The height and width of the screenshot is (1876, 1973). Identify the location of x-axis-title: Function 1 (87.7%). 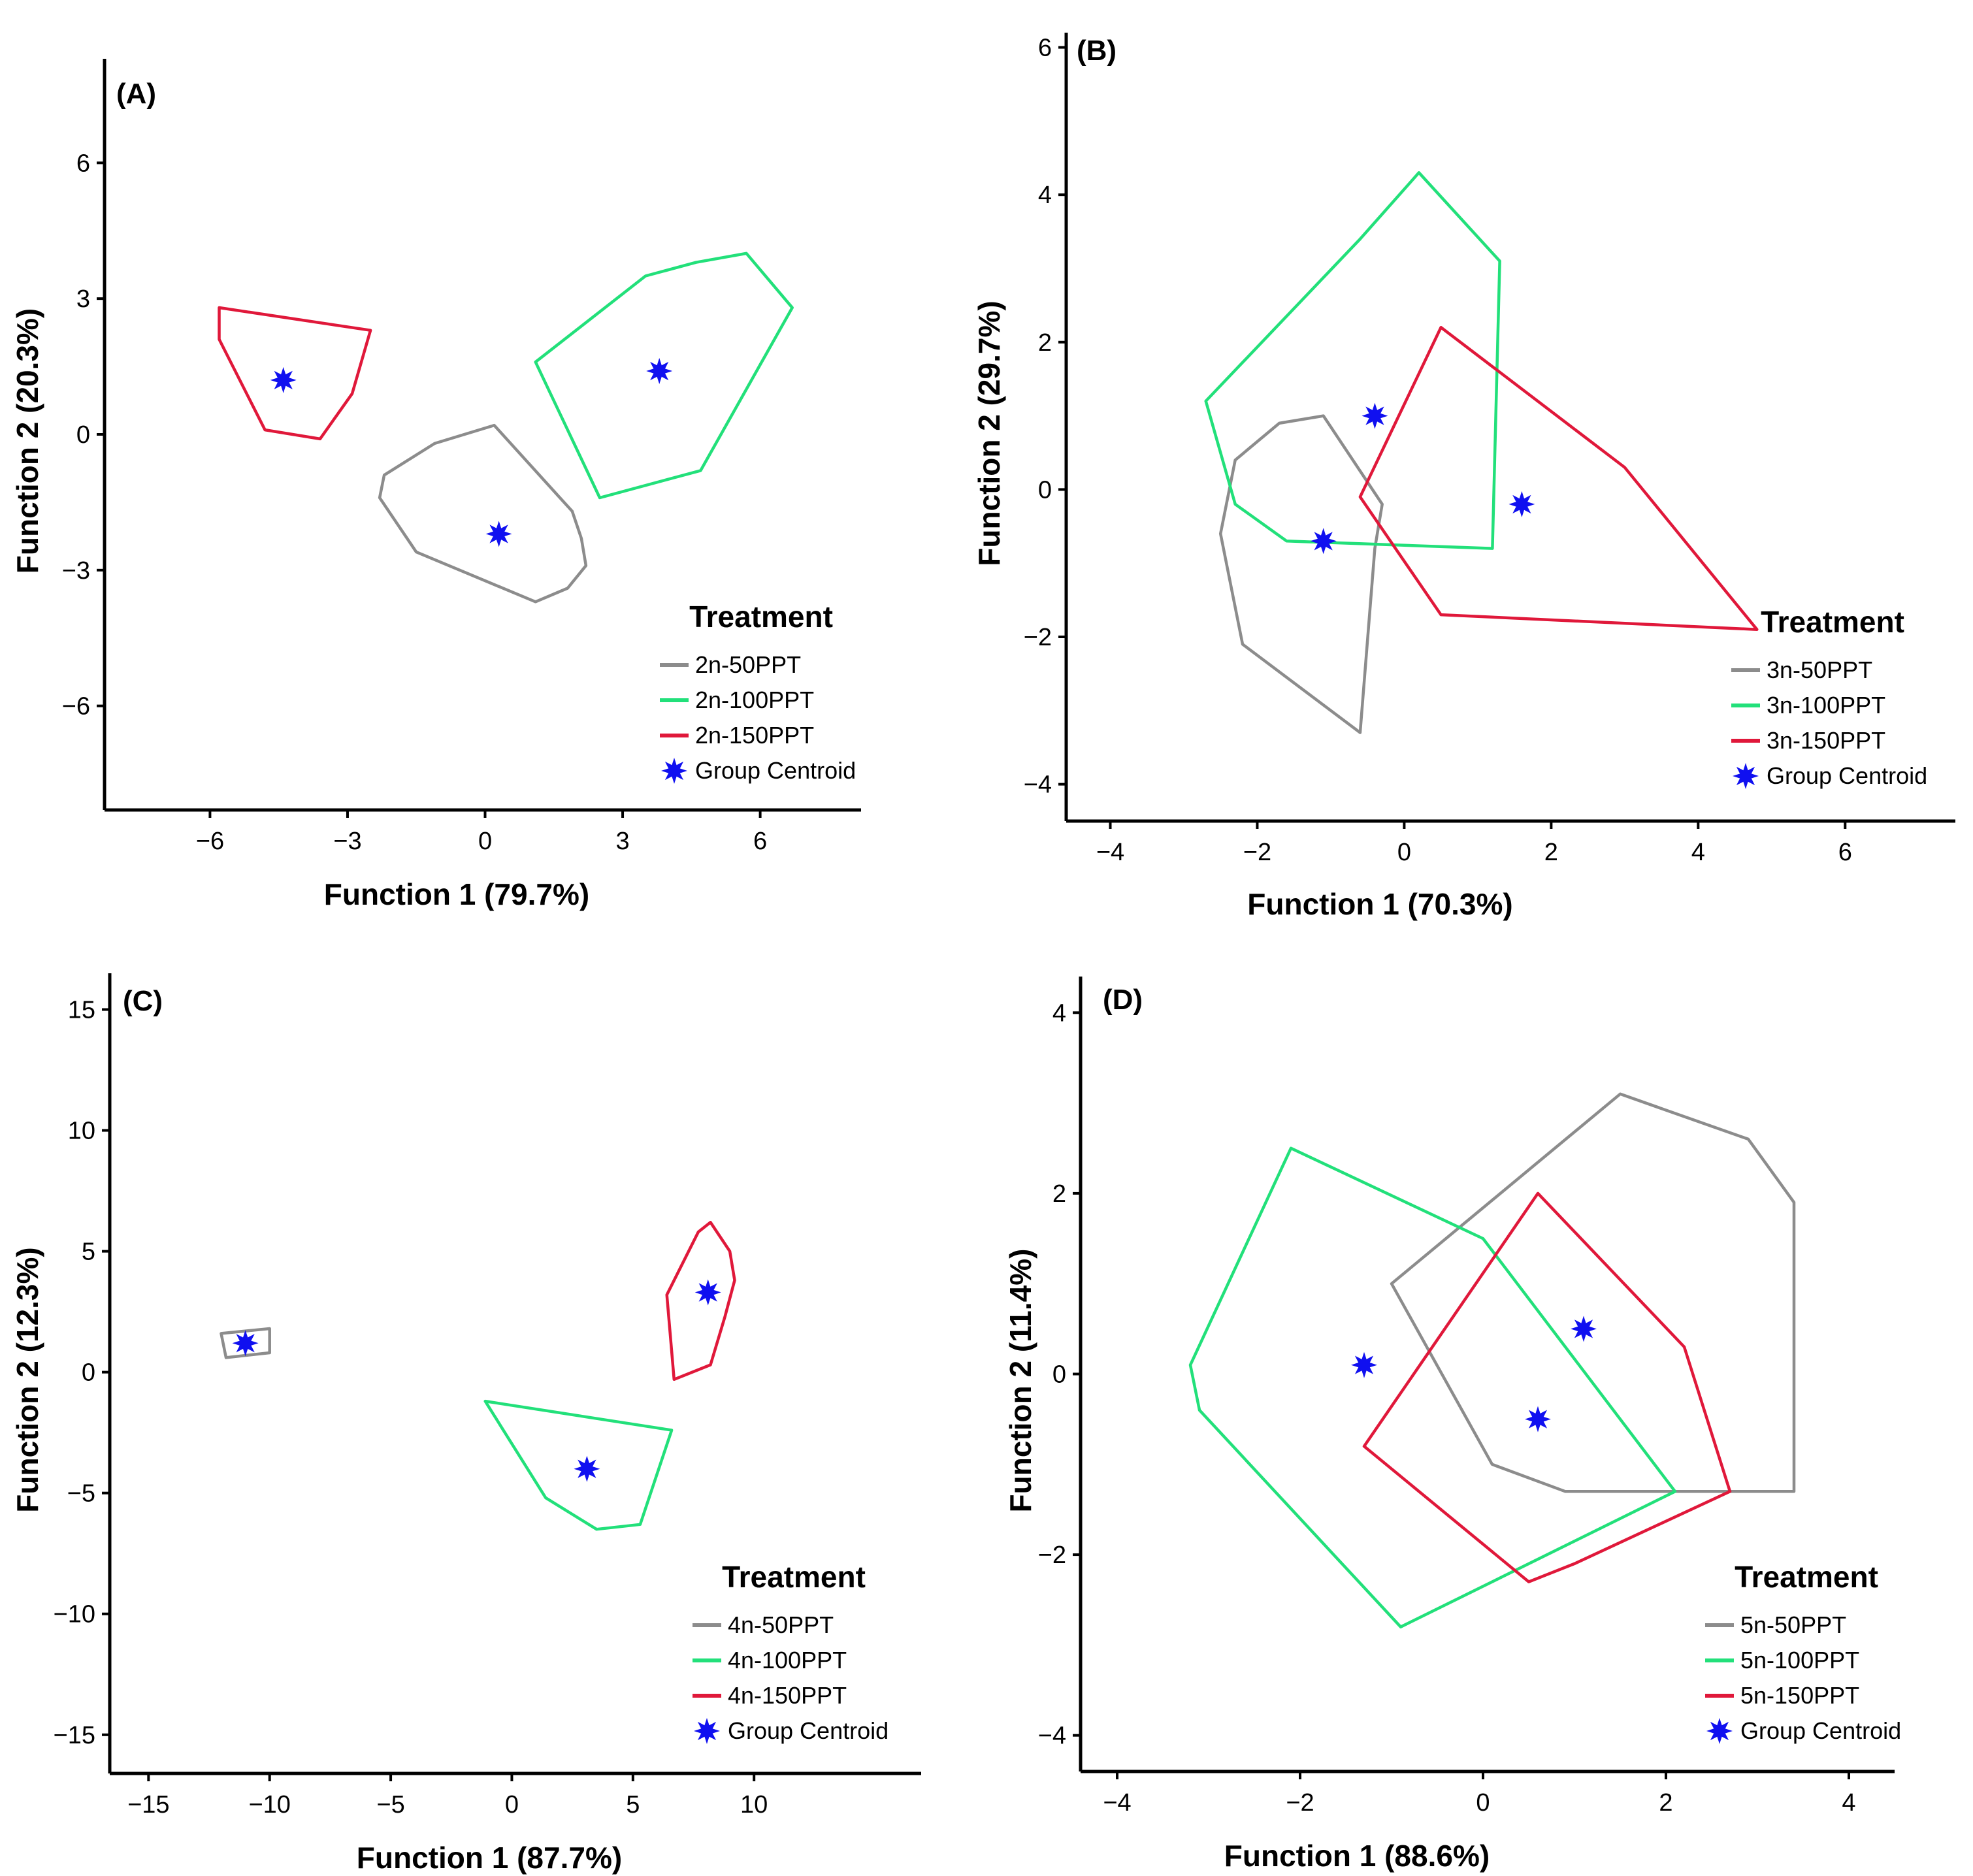
(489, 1858).